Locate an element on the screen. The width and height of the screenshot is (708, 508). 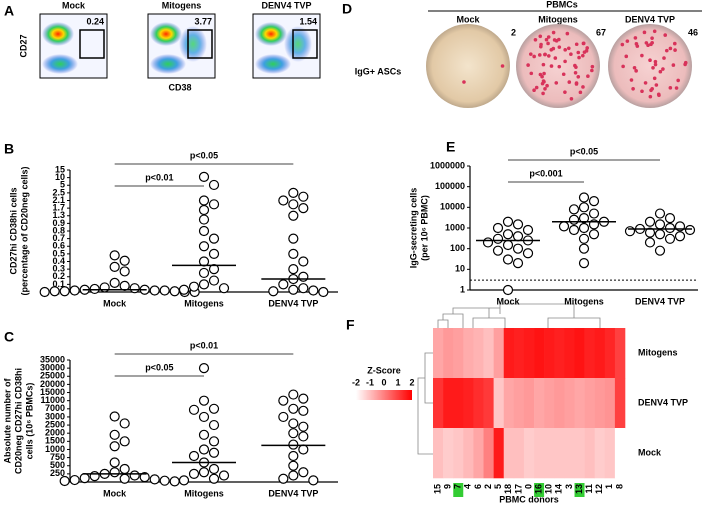
x-tick-label: DENV4 TVP is located at coordinates (660, 301).